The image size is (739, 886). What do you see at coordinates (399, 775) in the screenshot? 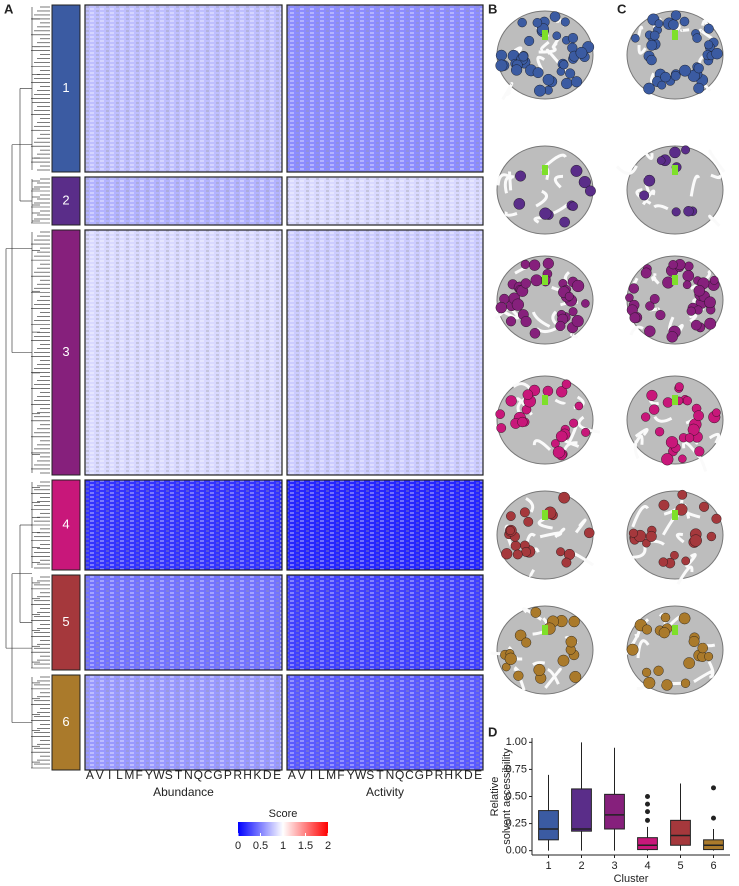
I see `column-label: Q` at bounding box center [399, 775].